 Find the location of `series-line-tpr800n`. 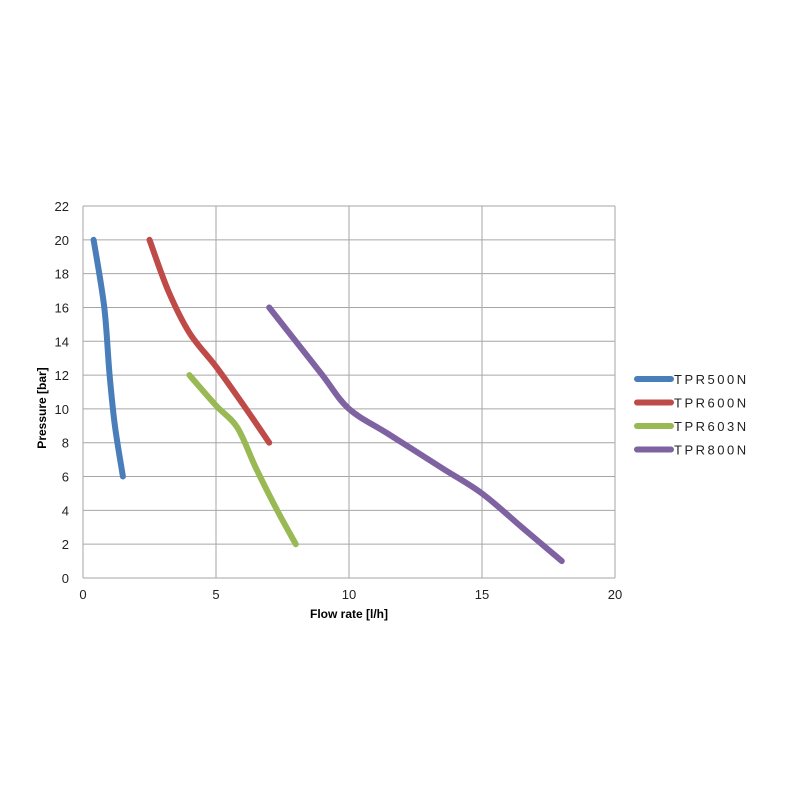

series-line-tpr800n is located at coordinates (415, 434).